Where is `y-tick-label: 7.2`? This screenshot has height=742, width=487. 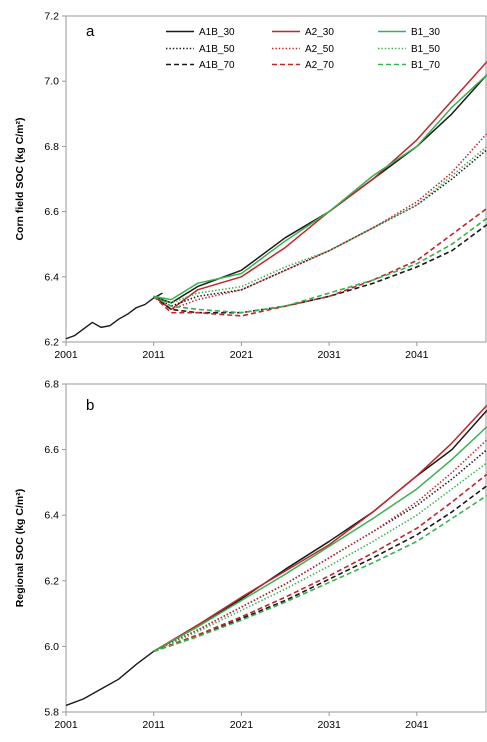
y-tick-label: 7.2 is located at coordinates (51, 17).